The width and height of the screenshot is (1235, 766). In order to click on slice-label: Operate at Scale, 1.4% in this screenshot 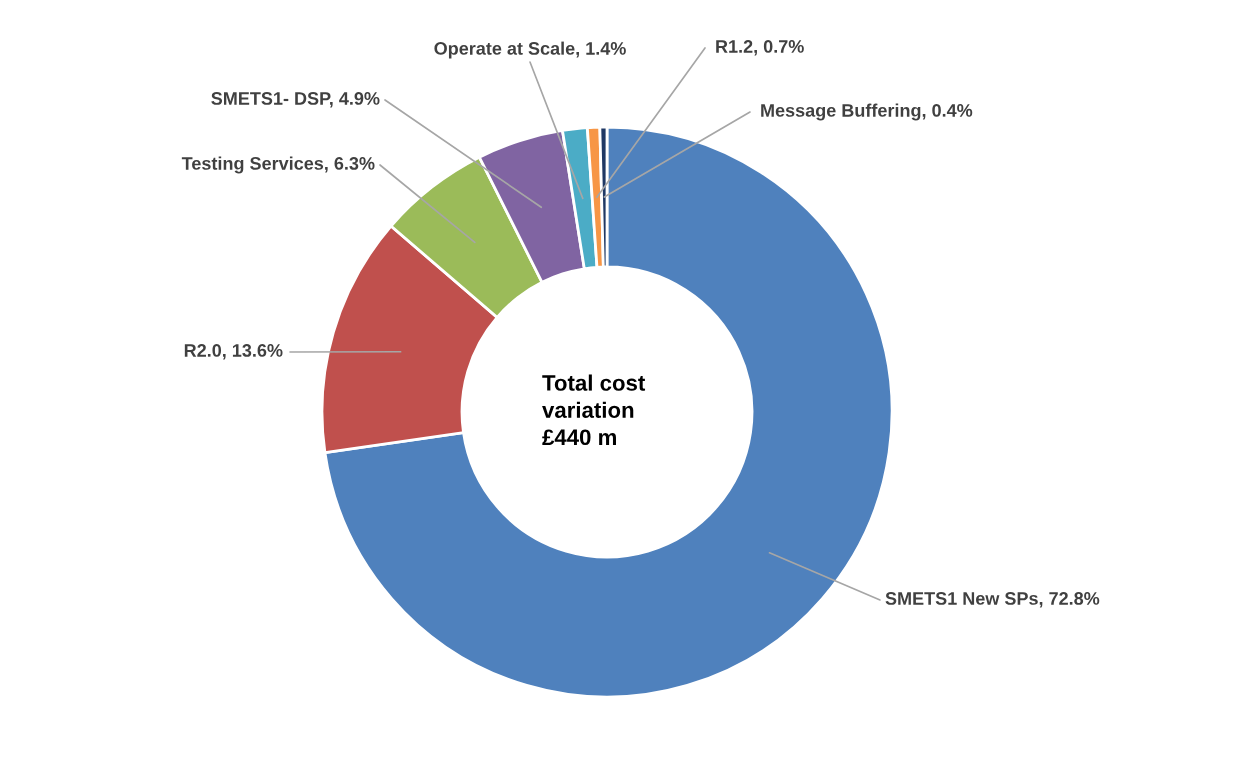, I will do `click(530, 50)`.